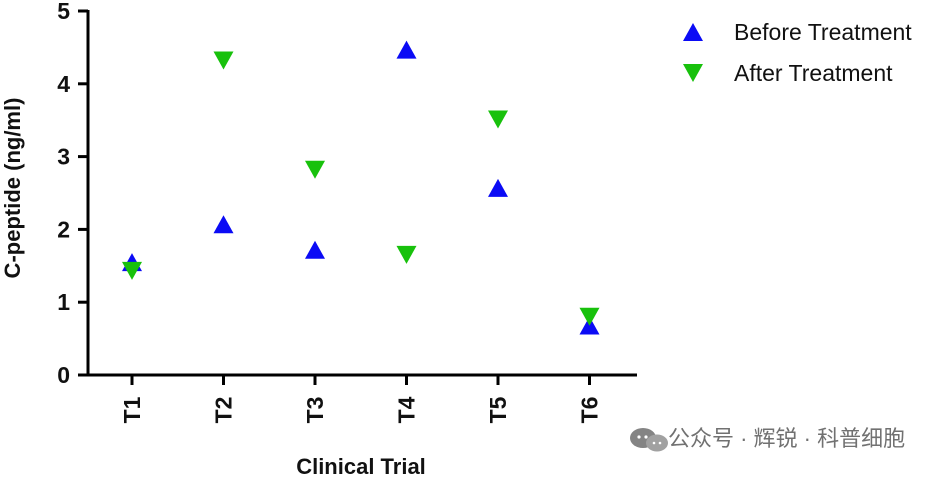 The image size is (939, 478). I want to click on legend: Before Treatment After Treatment, so click(797, 52).